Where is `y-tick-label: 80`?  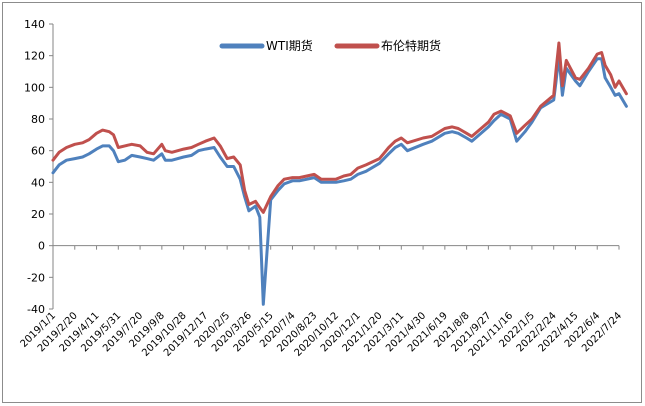
y-tick-label: 80 is located at coordinates (38, 119).